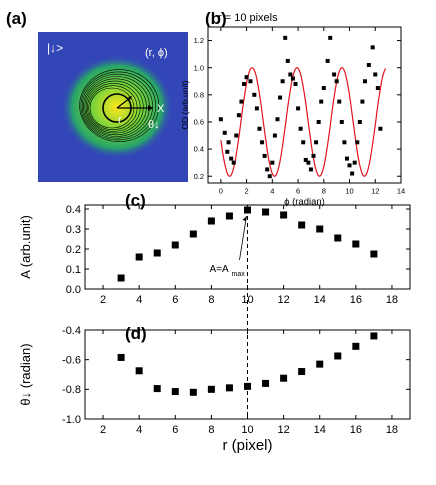  Describe the element at coordinates (130, 98) in the screenshot. I see `r-arrow-head` at that location.